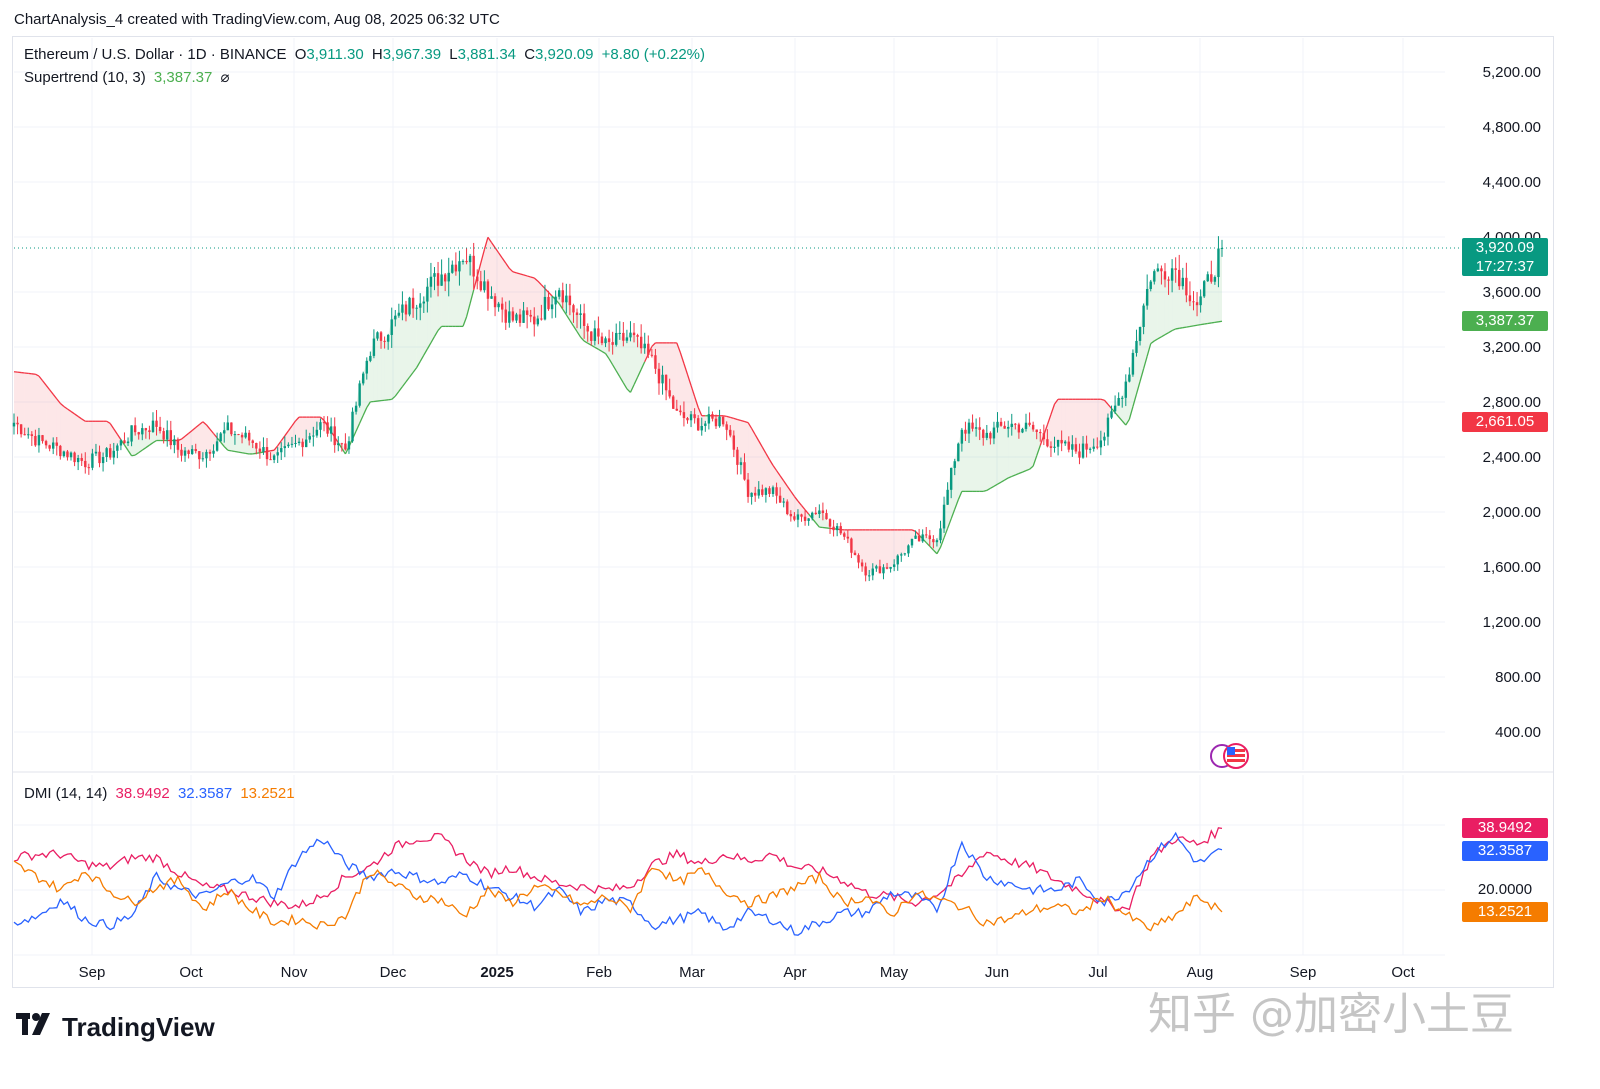  What do you see at coordinates (66, 793) in the screenshot?
I see `dmi-label: DMI (14, 14)` at bounding box center [66, 793].